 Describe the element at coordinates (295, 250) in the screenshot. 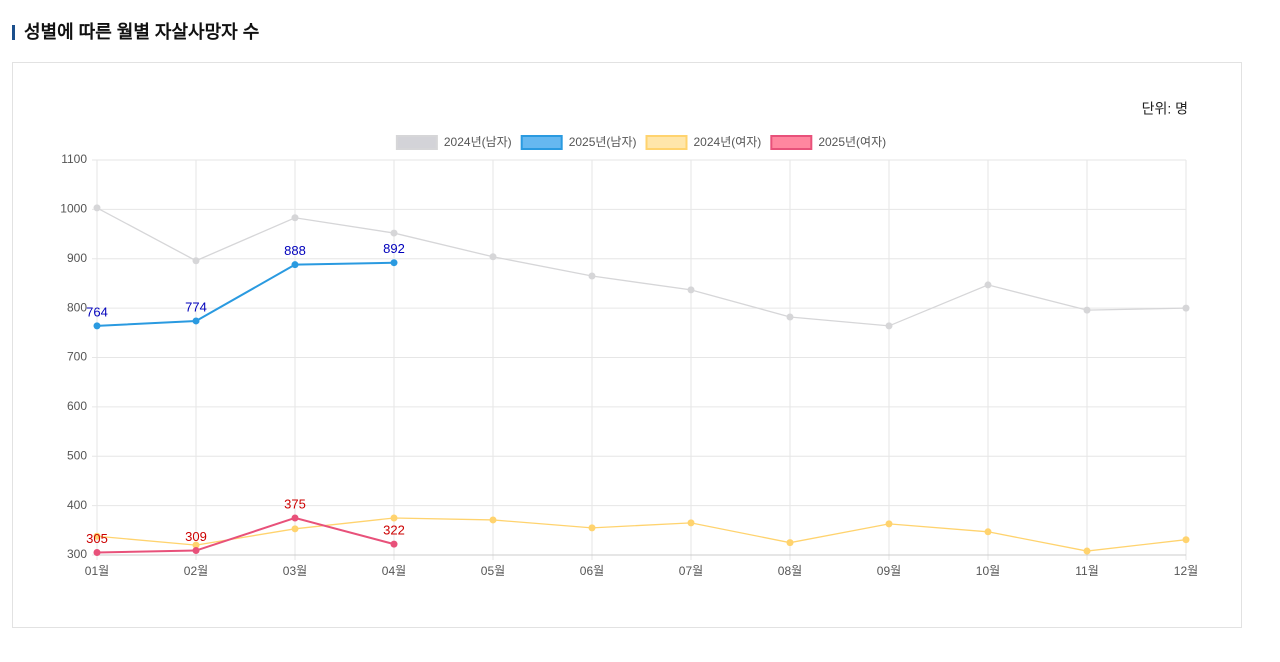

I see `data-label: 888` at that location.